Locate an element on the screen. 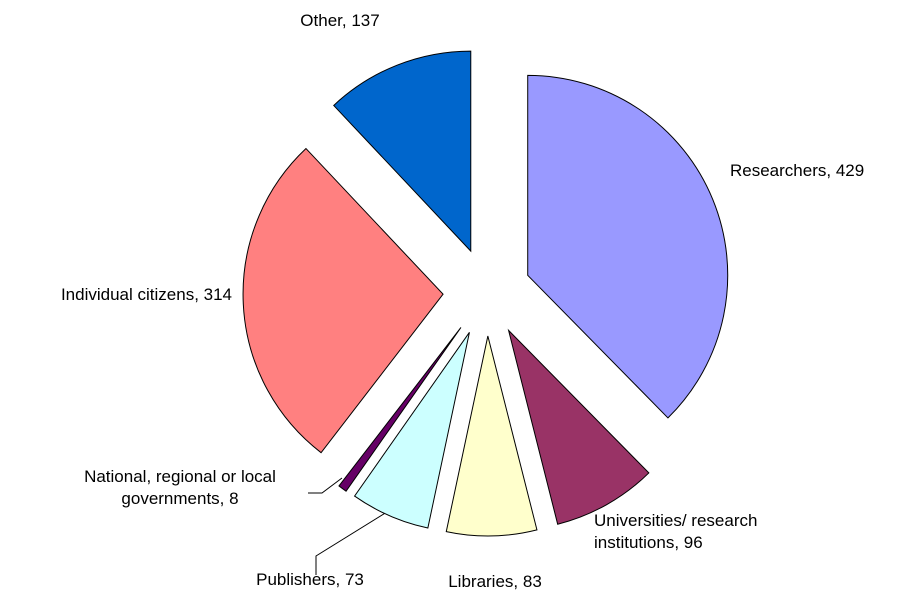 This screenshot has width=908, height=595. slice-label: Researchers, 429 is located at coordinates (797, 170).